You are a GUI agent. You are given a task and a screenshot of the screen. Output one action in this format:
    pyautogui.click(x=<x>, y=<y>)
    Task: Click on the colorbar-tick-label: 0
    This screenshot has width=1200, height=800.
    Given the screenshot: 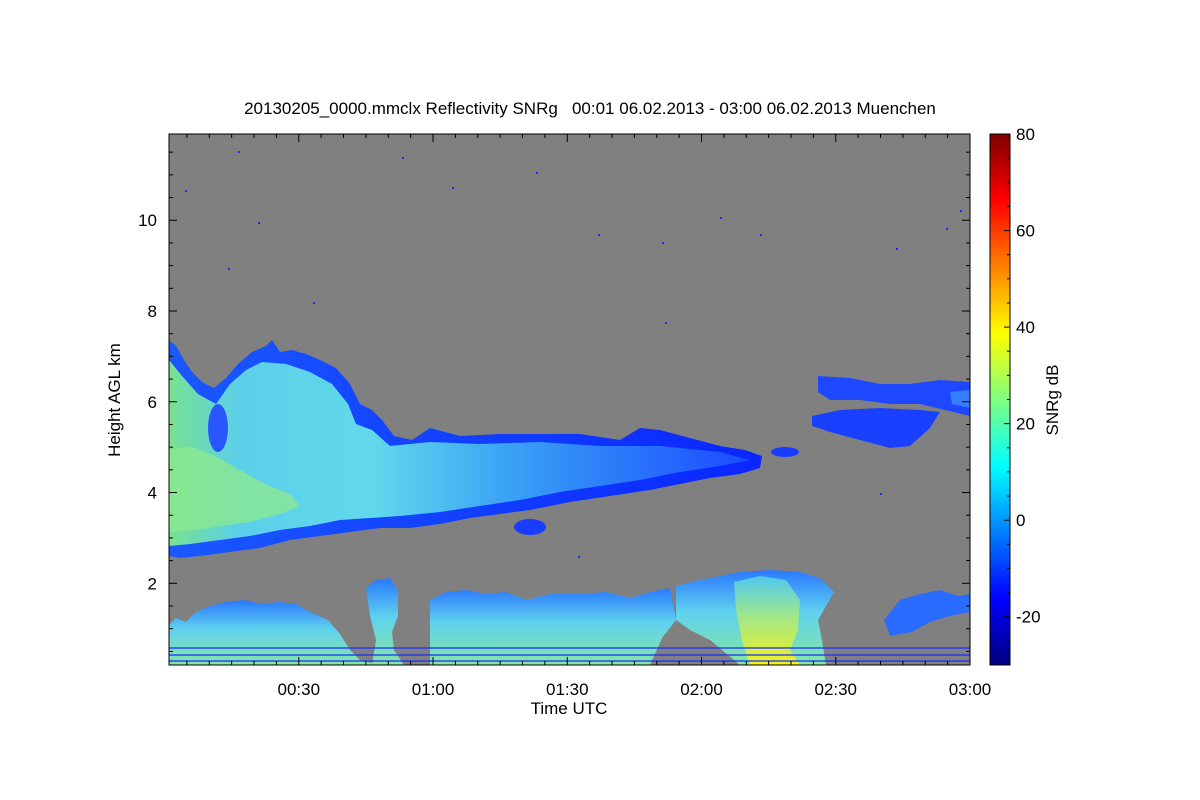 What is the action you would take?
    pyautogui.click(x=1020, y=520)
    